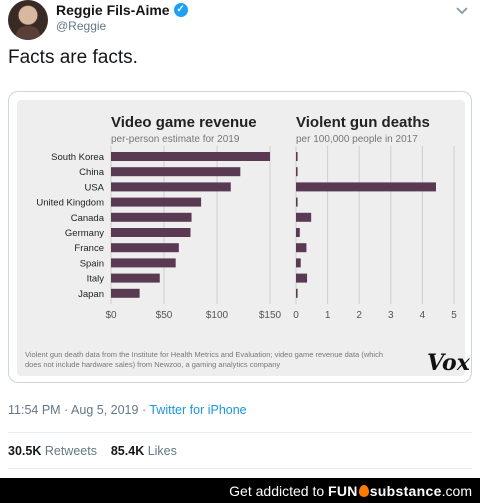  I want to click on author-handle: @Reggie, so click(81, 26).